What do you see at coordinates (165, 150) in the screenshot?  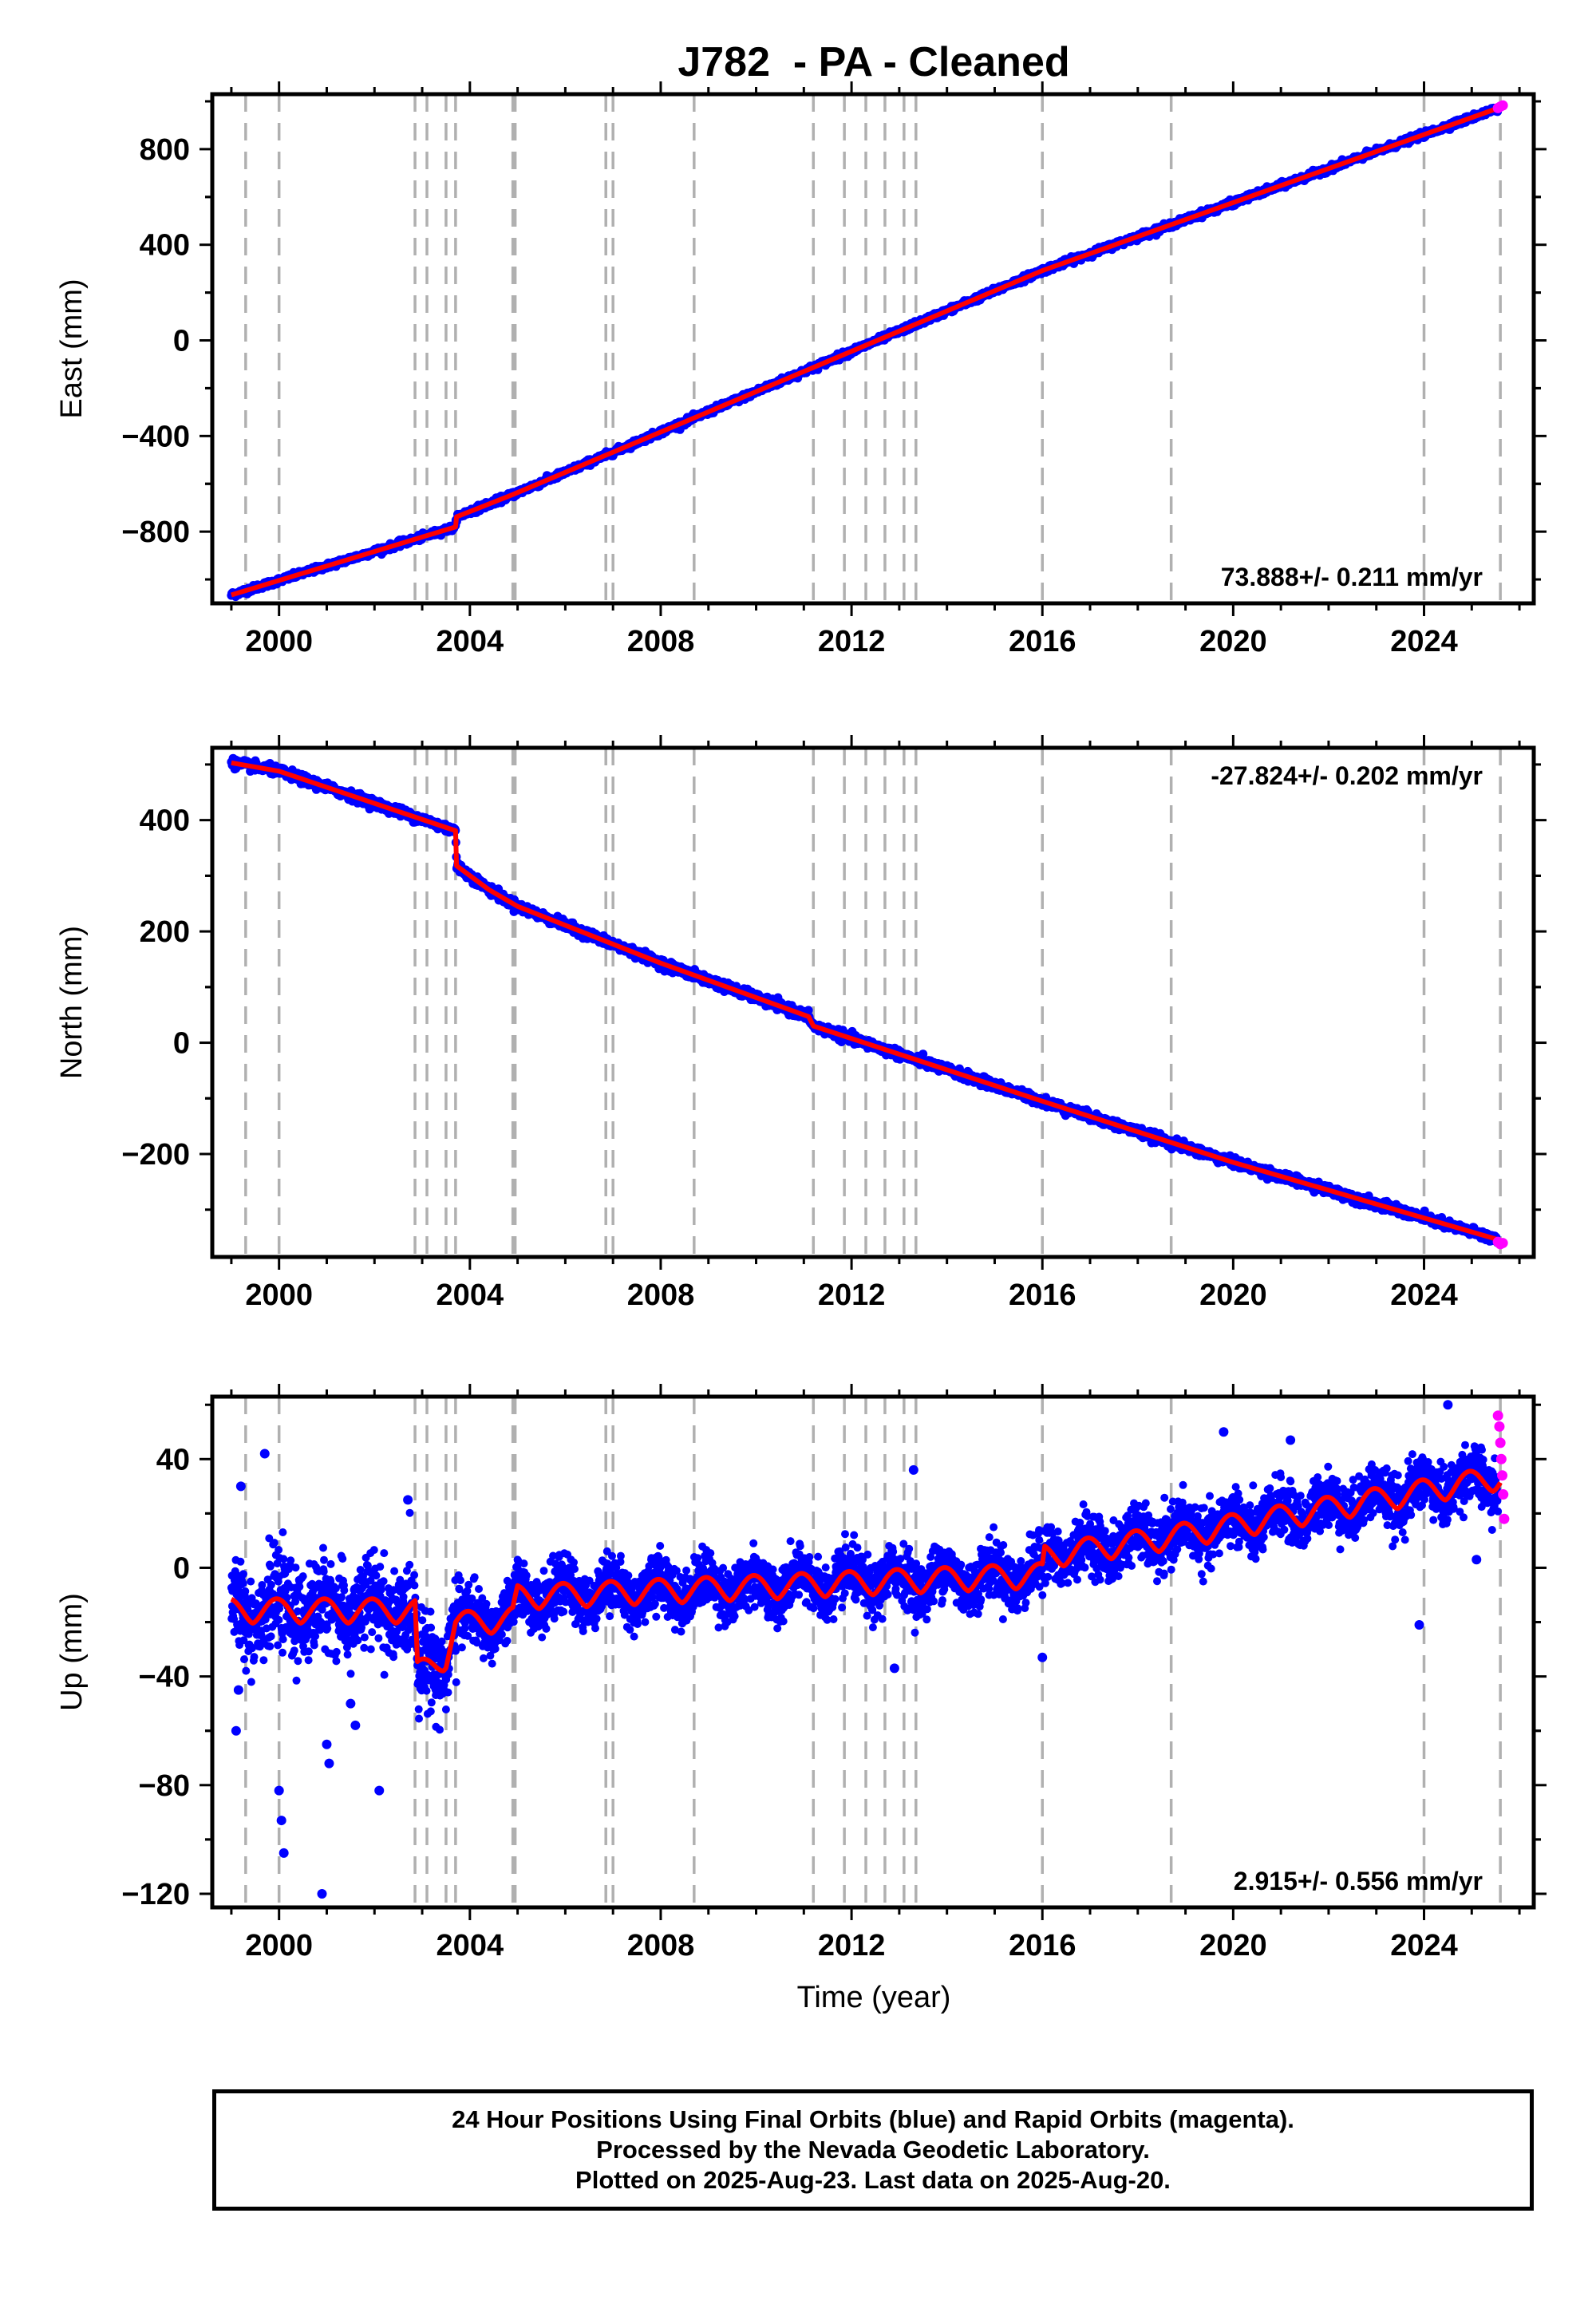 I see `y-tick-label: 800` at bounding box center [165, 150].